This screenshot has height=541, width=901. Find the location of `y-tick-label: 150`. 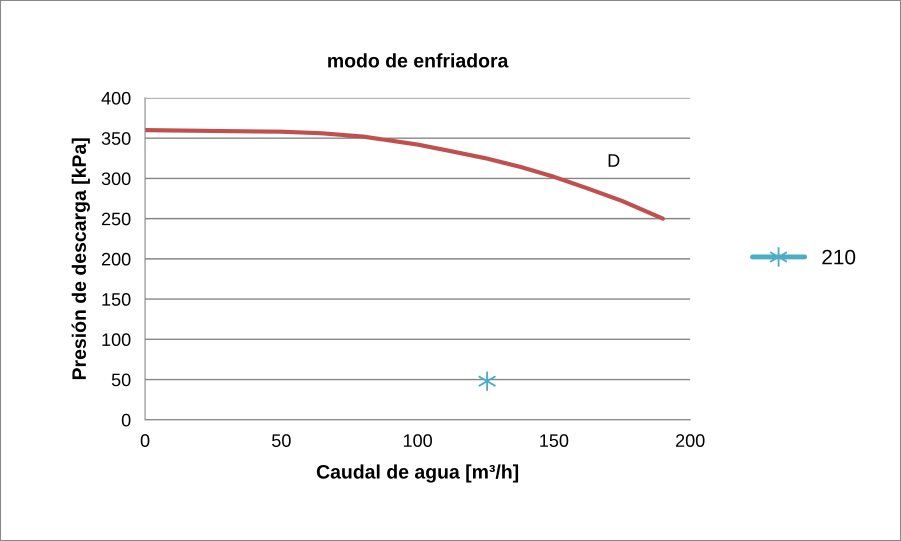

y-tick-label: 150 is located at coordinates (116, 299).